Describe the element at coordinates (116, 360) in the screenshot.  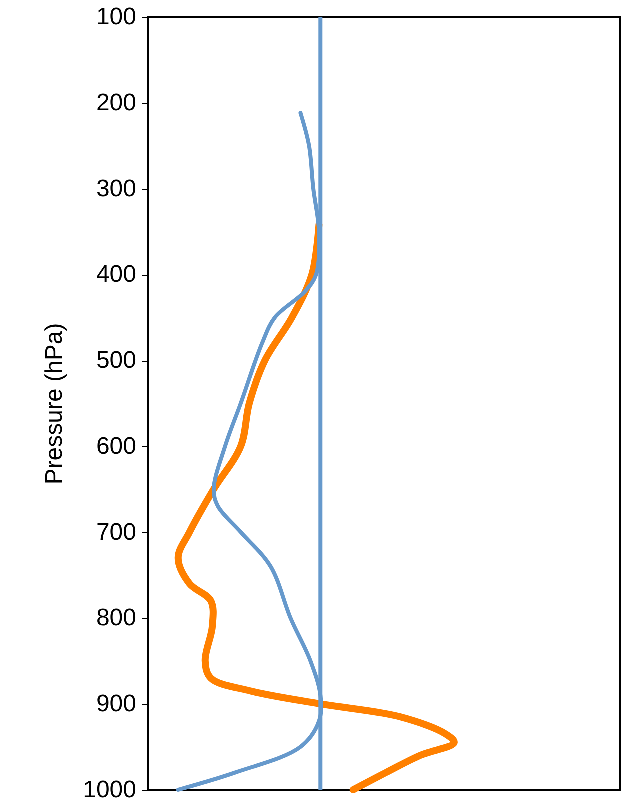
I see `y-tick-label: 500` at that location.